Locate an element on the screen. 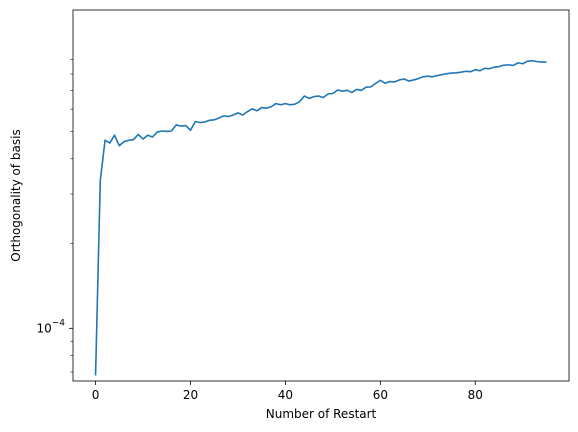 The height and width of the screenshot is (432, 578). y-axis-label: Orthogonality of basis is located at coordinates (16, 195).